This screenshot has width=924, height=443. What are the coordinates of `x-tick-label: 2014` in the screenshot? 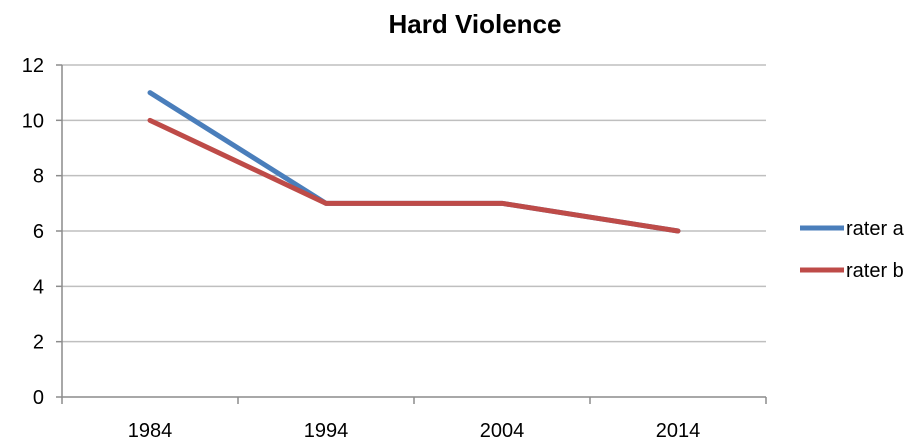 It's located at (678, 431).